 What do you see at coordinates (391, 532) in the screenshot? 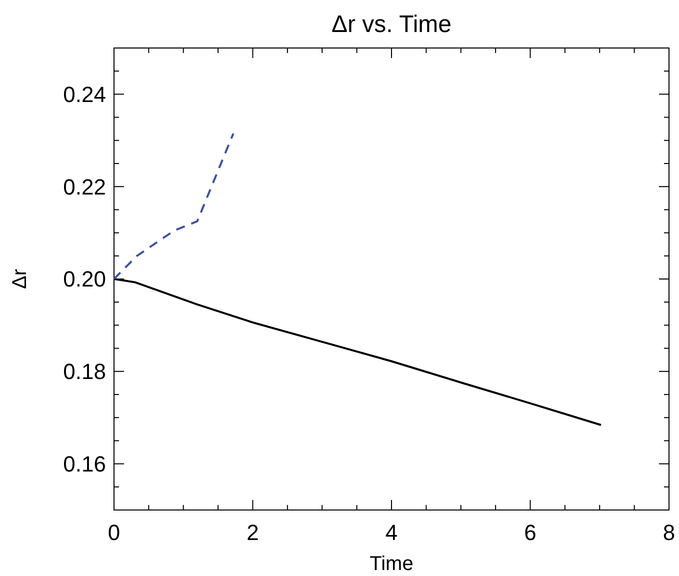
I see `x-tick-label: 4` at bounding box center [391, 532].